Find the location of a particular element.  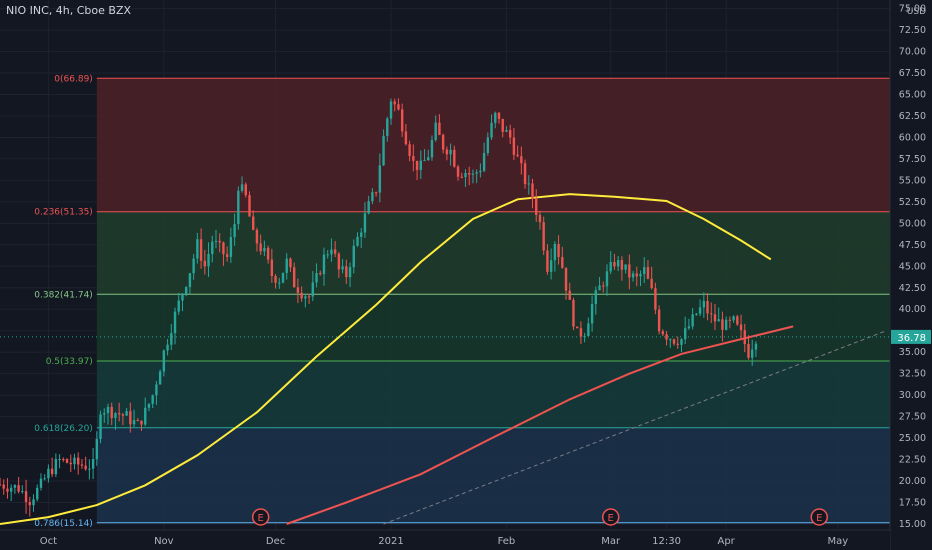

currency-label: USD is located at coordinates (916, 12).